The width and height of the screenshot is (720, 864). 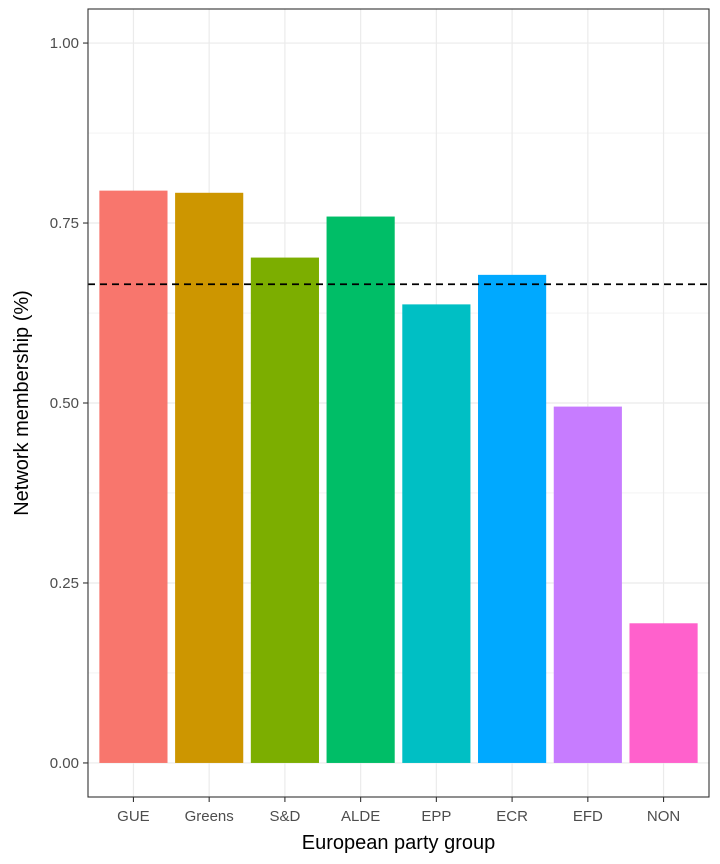 What do you see at coordinates (588, 816) in the screenshot?
I see `x-tick-label: EFD` at bounding box center [588, 816].